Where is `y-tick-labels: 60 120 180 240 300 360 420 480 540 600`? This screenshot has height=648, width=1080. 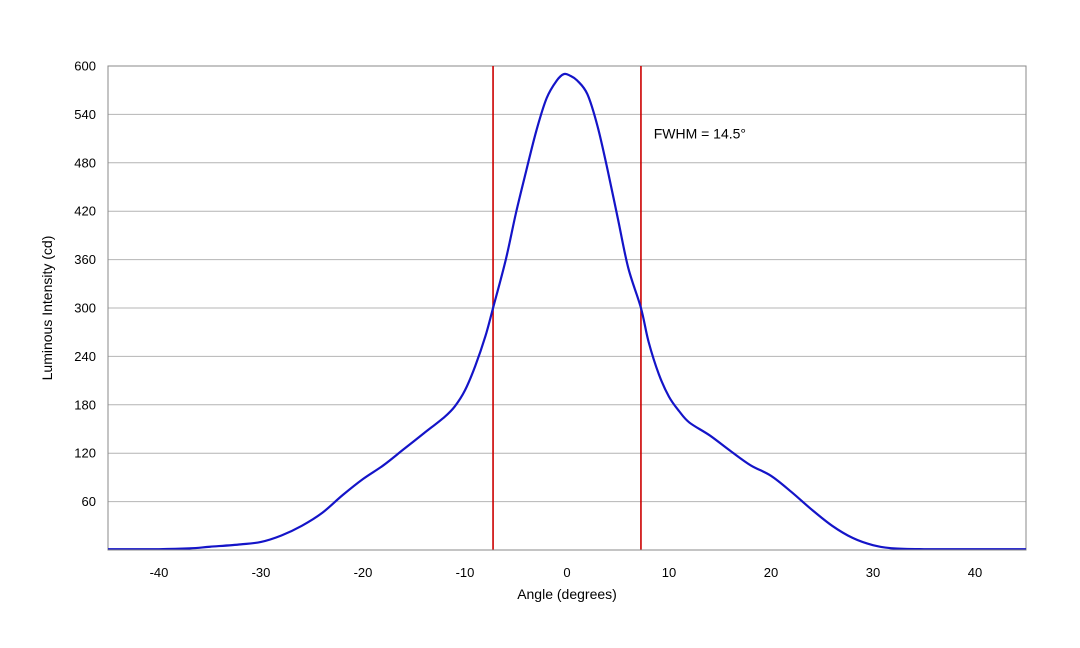 y-tick-labels: 60 120 180 240 300 360 420 480 540 600 is located at coordinates (85, 284).